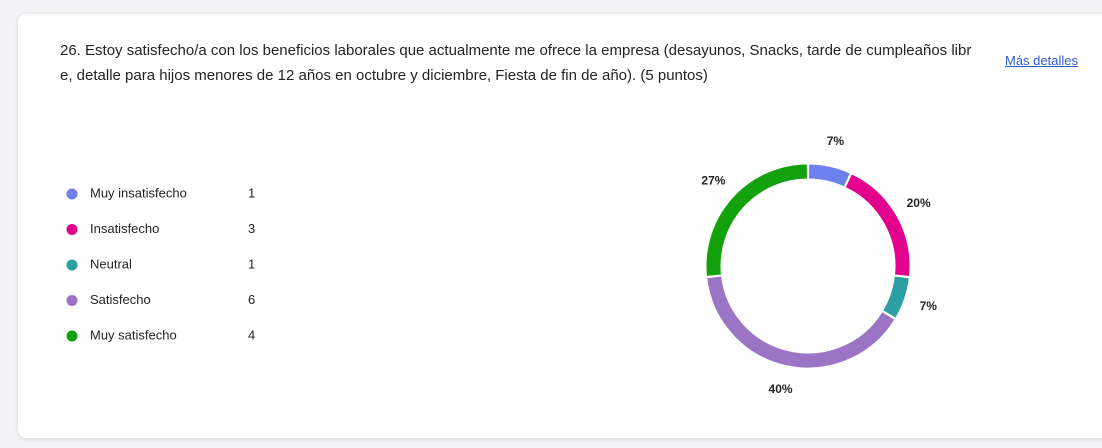 The height and width of the screenshot is (448, 1102). I want to click on legend-count: 4, so click(251, 334).